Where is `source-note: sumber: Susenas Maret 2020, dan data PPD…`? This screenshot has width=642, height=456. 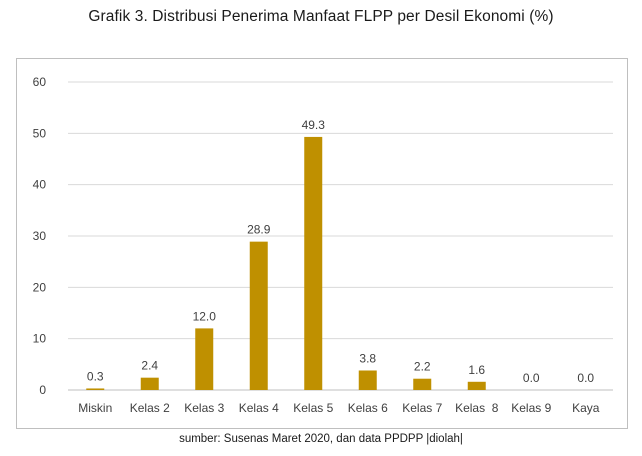 source-note: sumber: Susenas Maret 2020, dan data PPD… is located at coordinates (321, 439).